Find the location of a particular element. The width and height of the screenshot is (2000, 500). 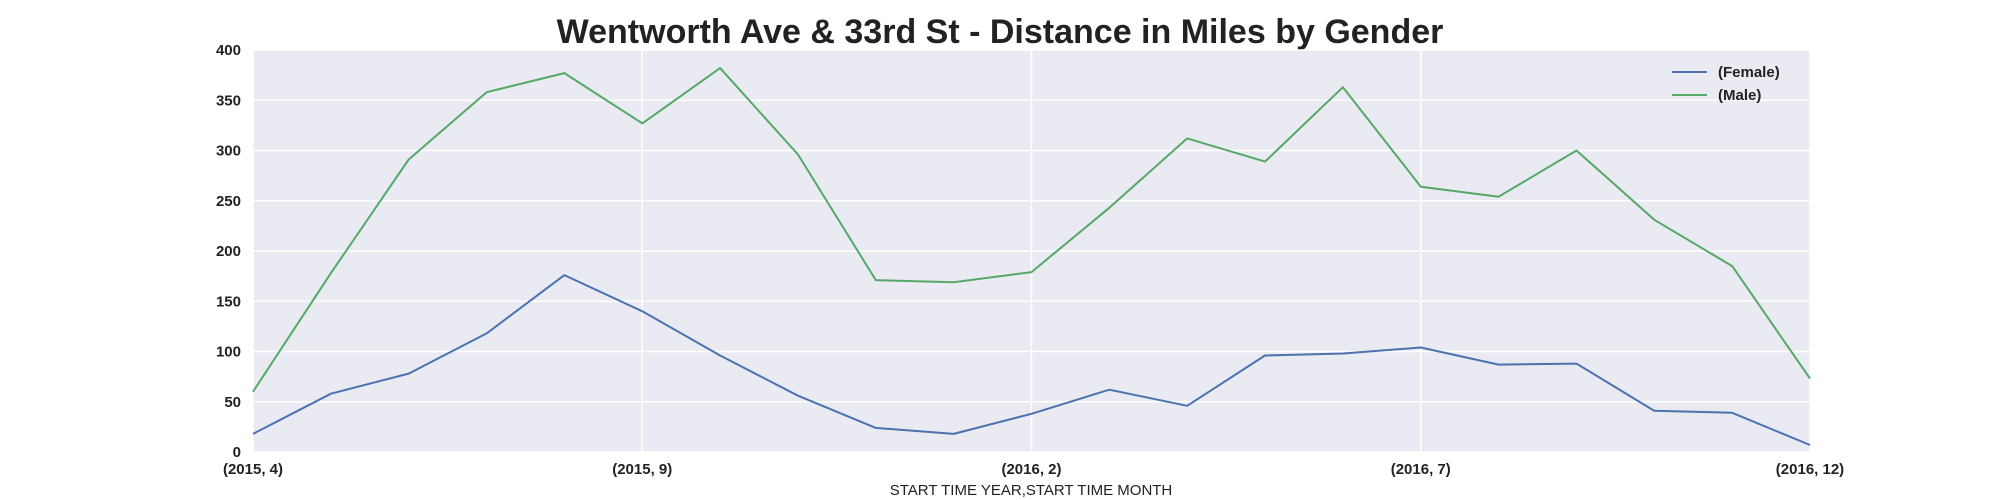

y-tick-label: 100 is located at coordinates (228, 352).